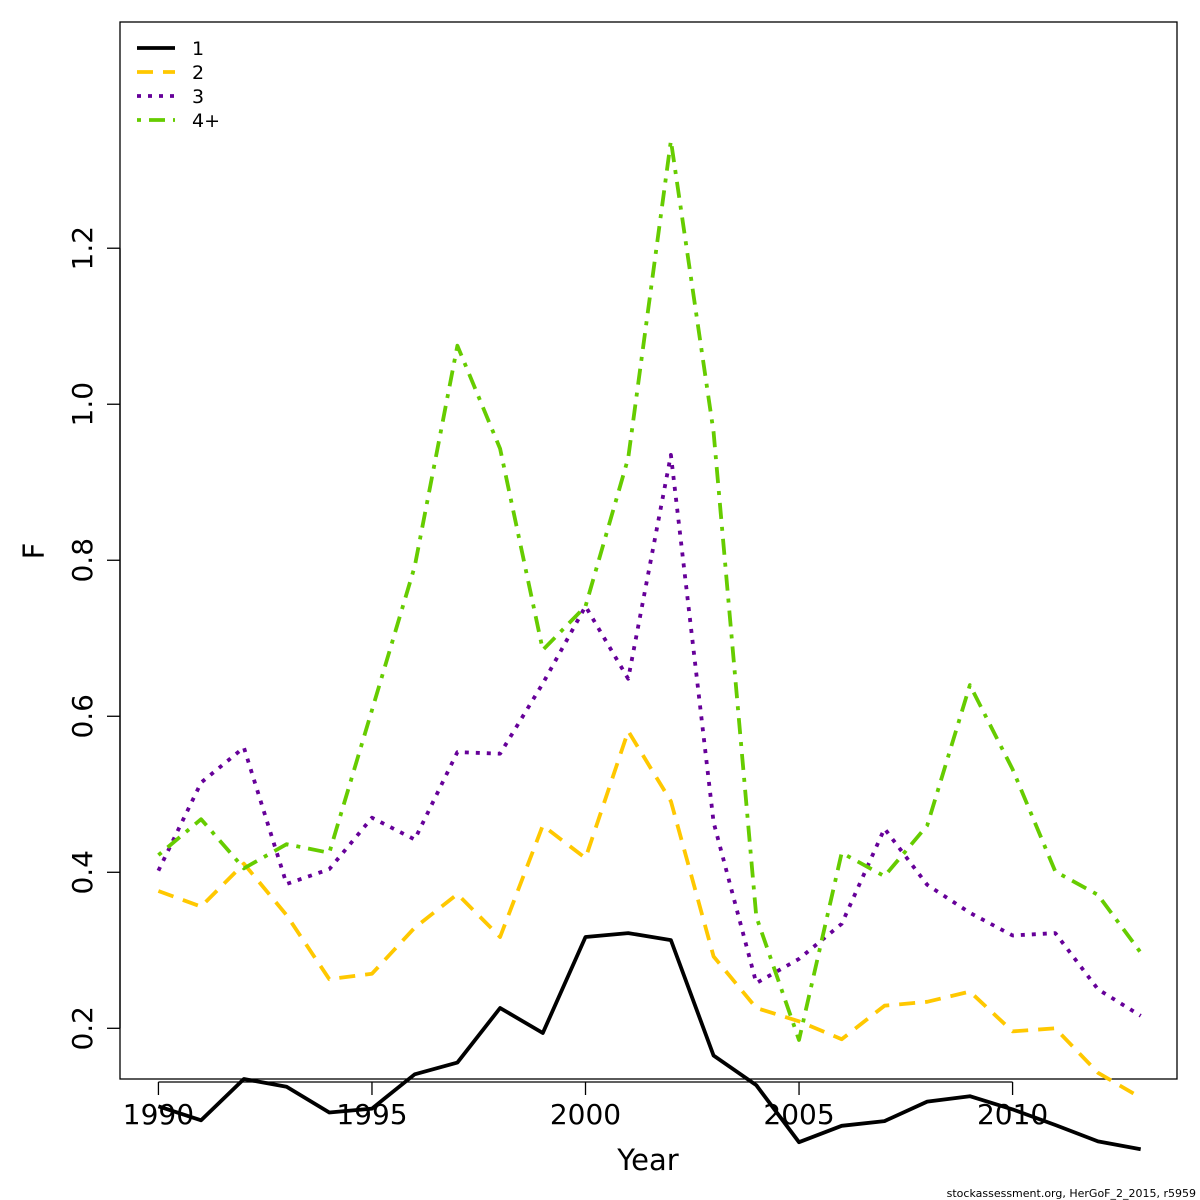 This screenshot has width=1200, height=1200. Describe the element at coordinates (82, 560) in the screenshot. I see `y-tick-label: 0.8` at that location.